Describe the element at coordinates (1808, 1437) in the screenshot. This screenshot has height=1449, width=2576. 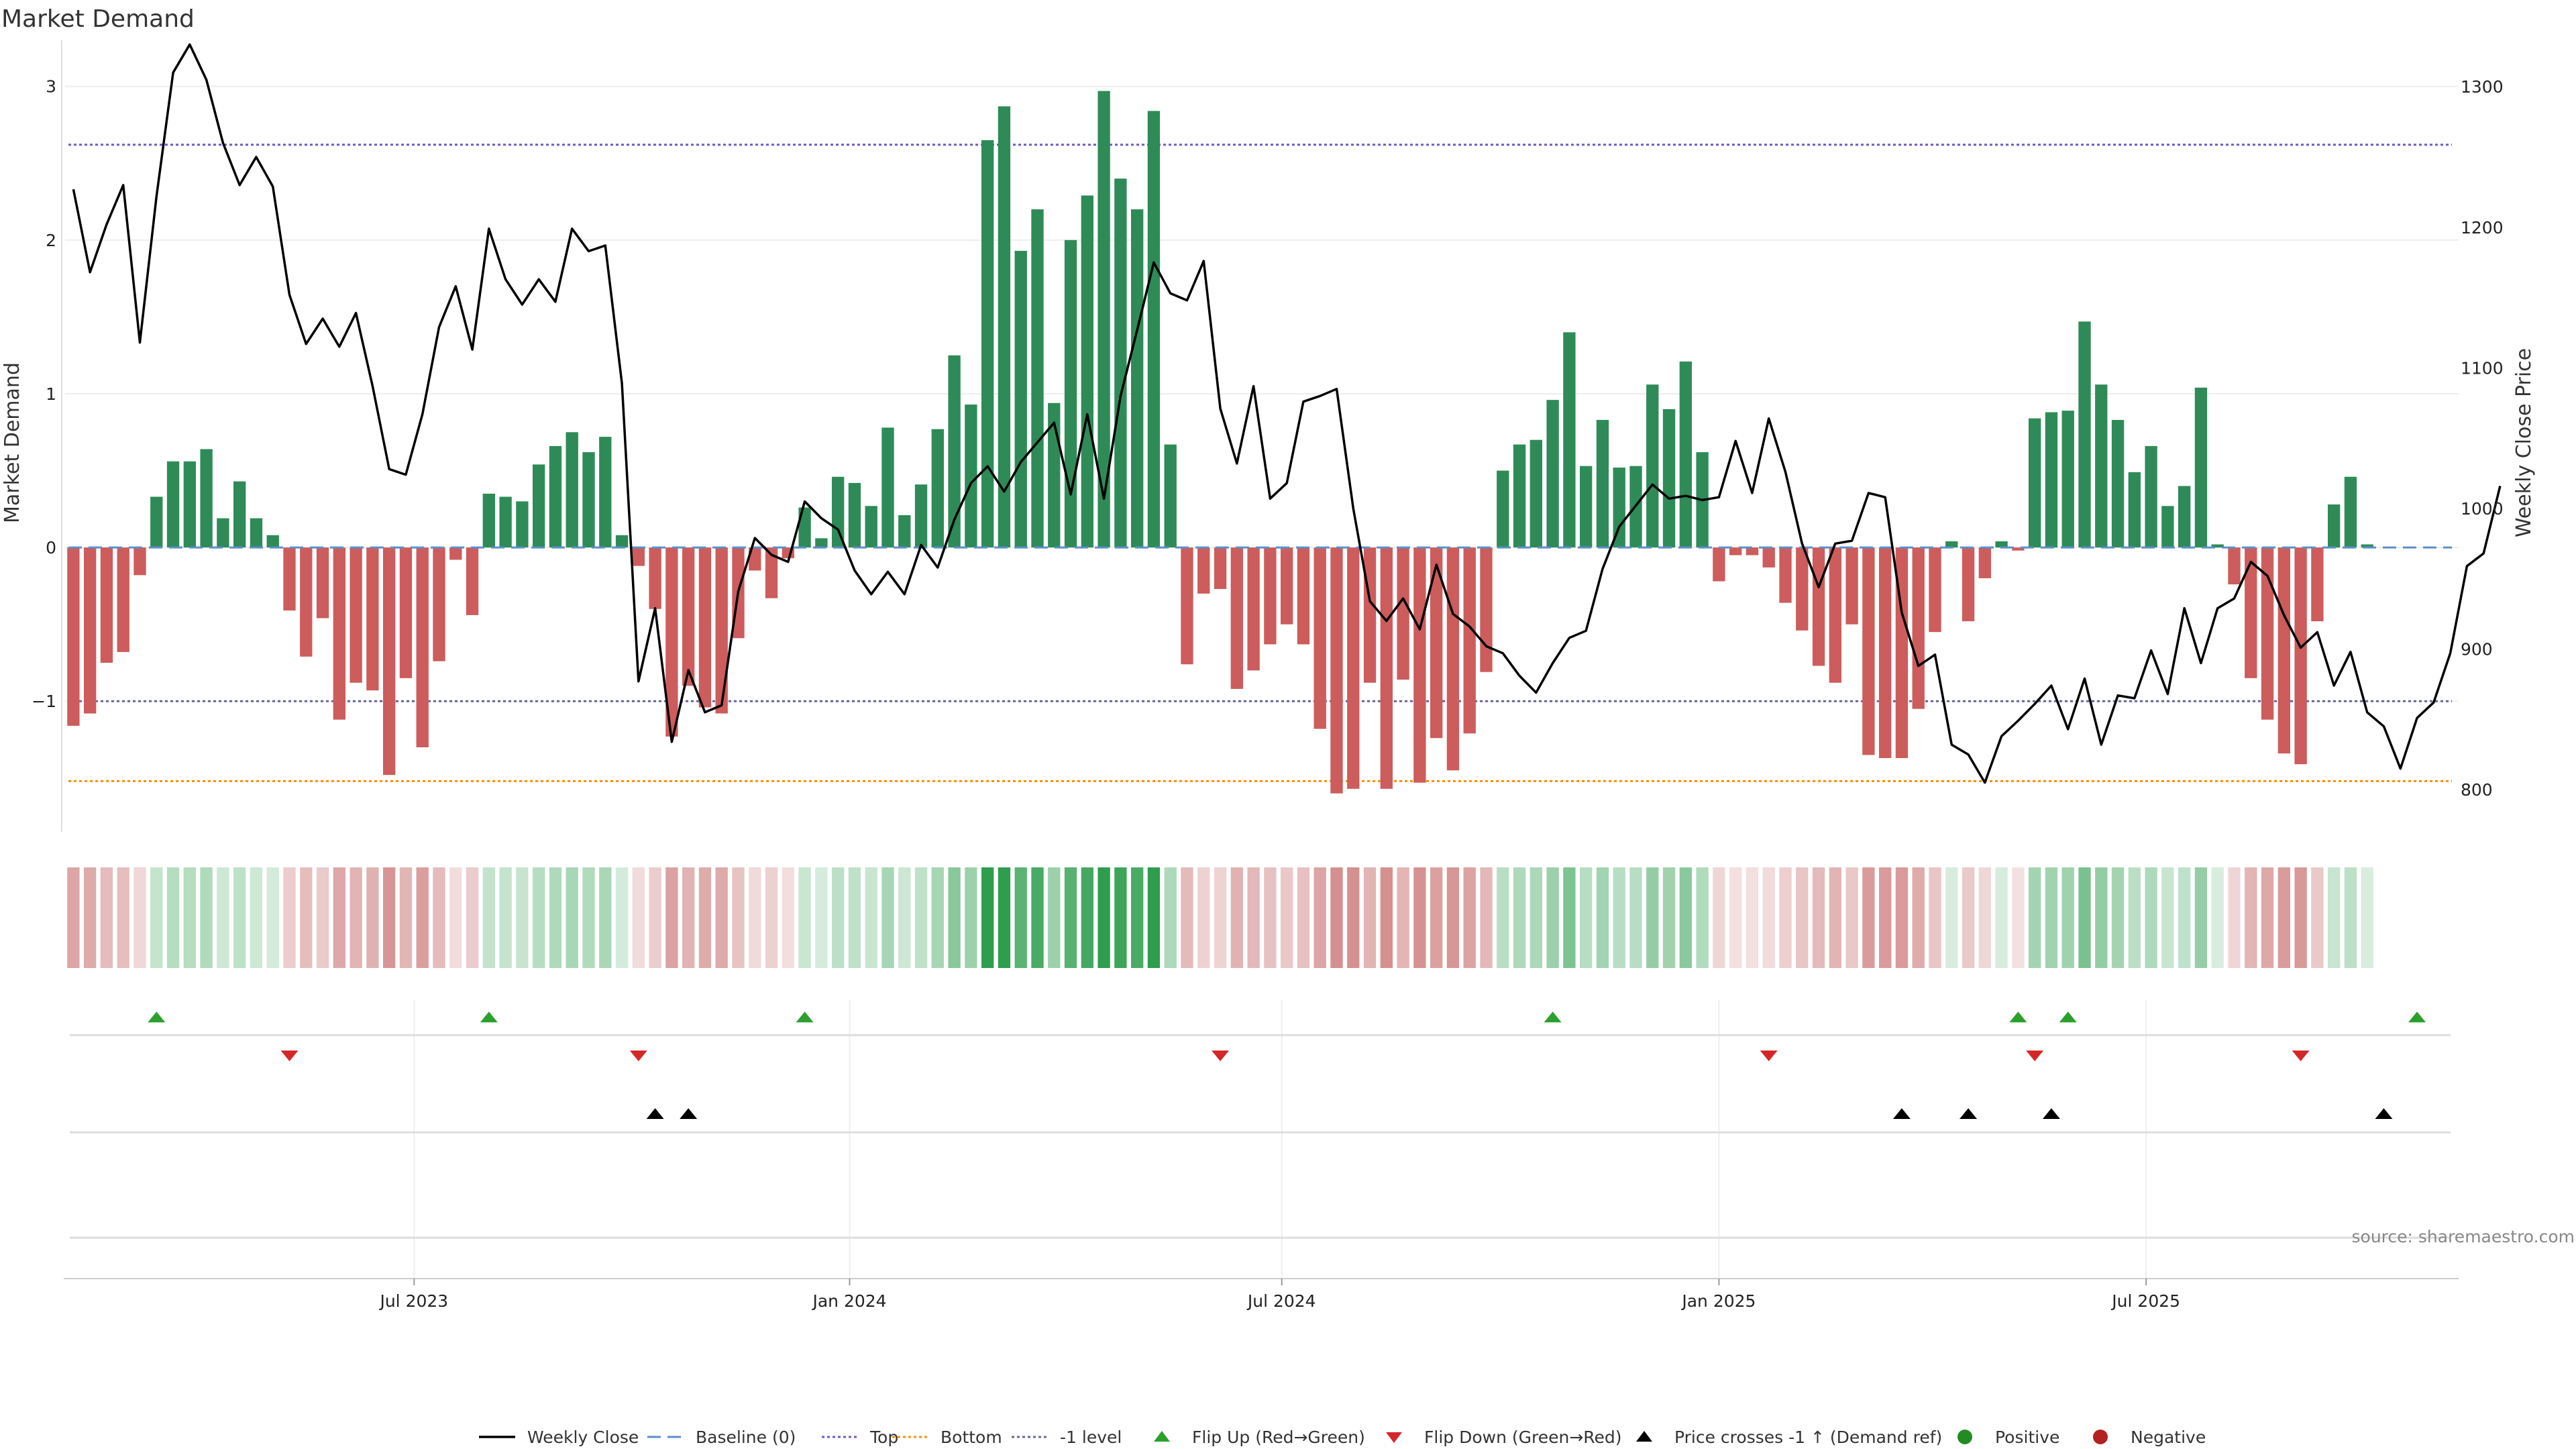
I see `legend-label: Price crosses -1 ↑ (Demand ref)` at that location.